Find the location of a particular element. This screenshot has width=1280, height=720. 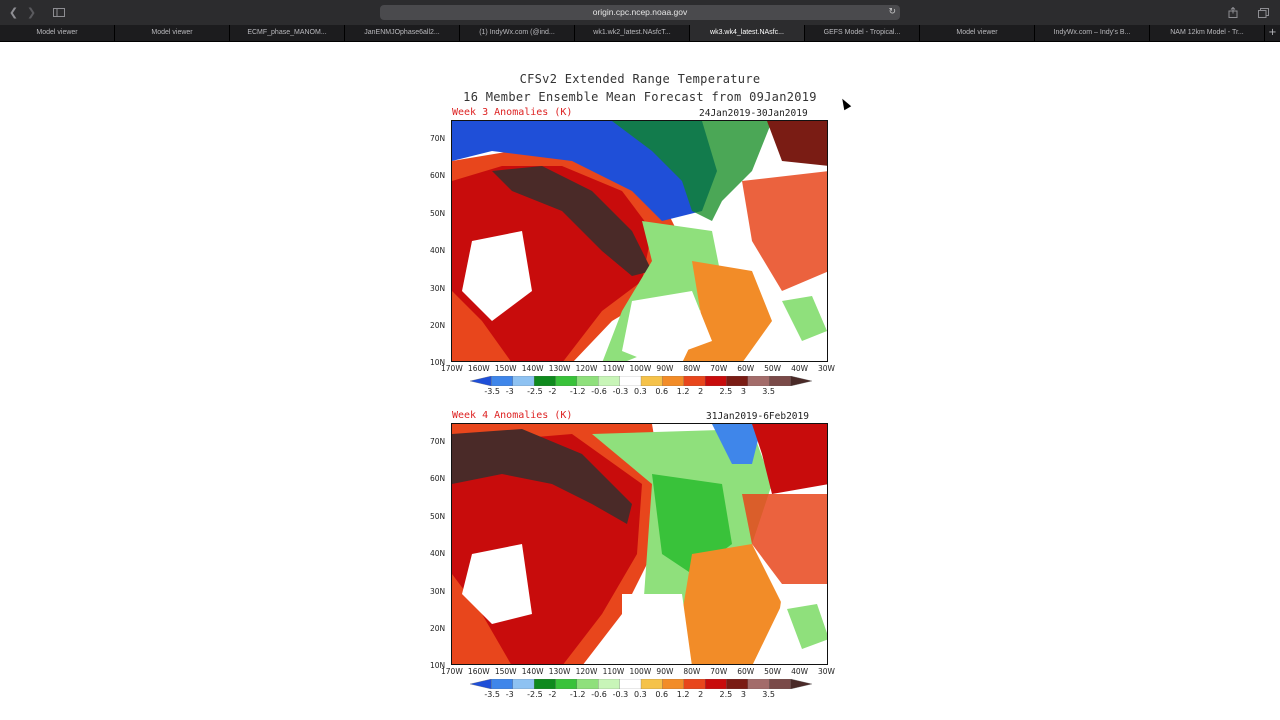

colorbar is located at coordinates (641, 381).